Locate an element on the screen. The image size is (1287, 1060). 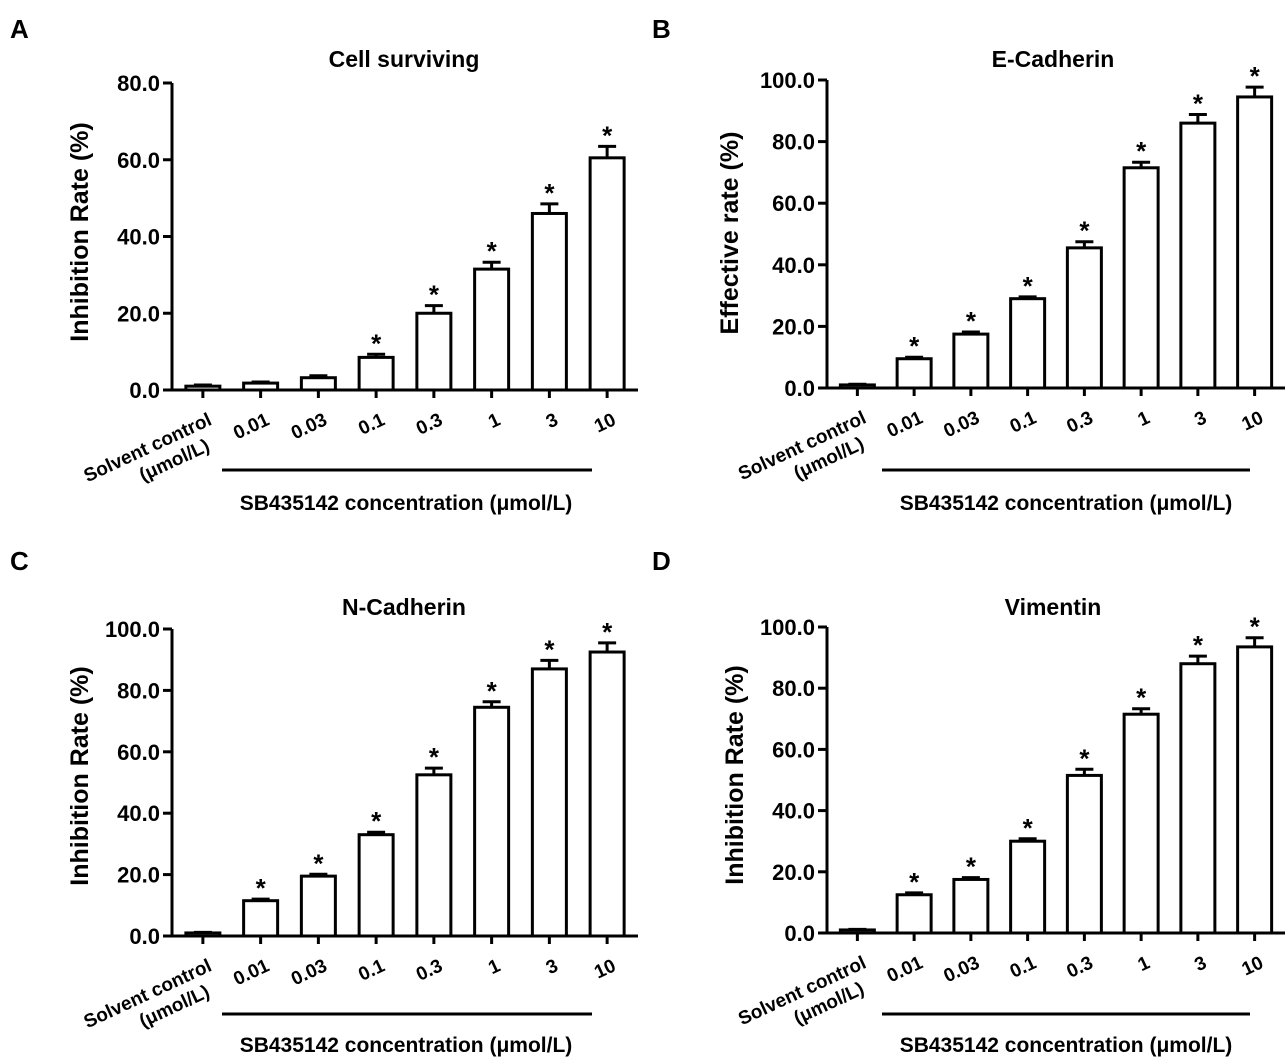
y-axis-label: Effective rate (%) is located at coordinates (730, 233).